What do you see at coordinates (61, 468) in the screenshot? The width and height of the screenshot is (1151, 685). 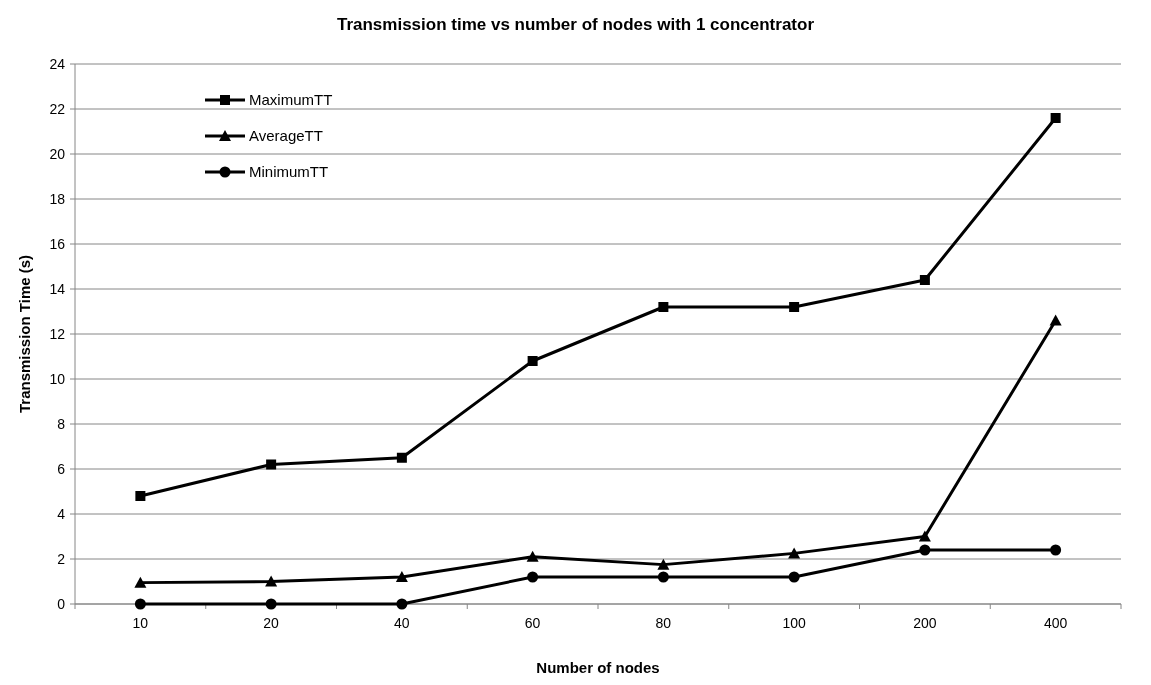 I see `y-tick-label: 6` at bounding box center [61, 468].